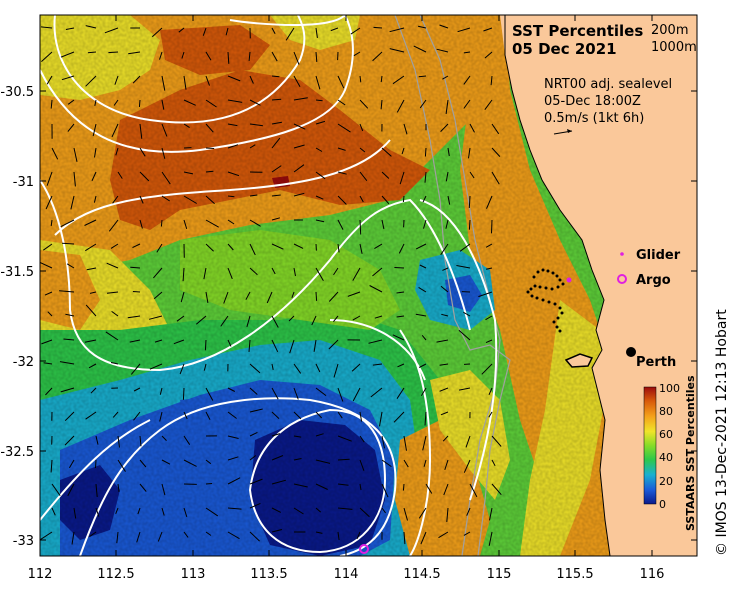 The height and width of the screenshot is (592, 740). I want to click on glider-track, so click(545, 300).